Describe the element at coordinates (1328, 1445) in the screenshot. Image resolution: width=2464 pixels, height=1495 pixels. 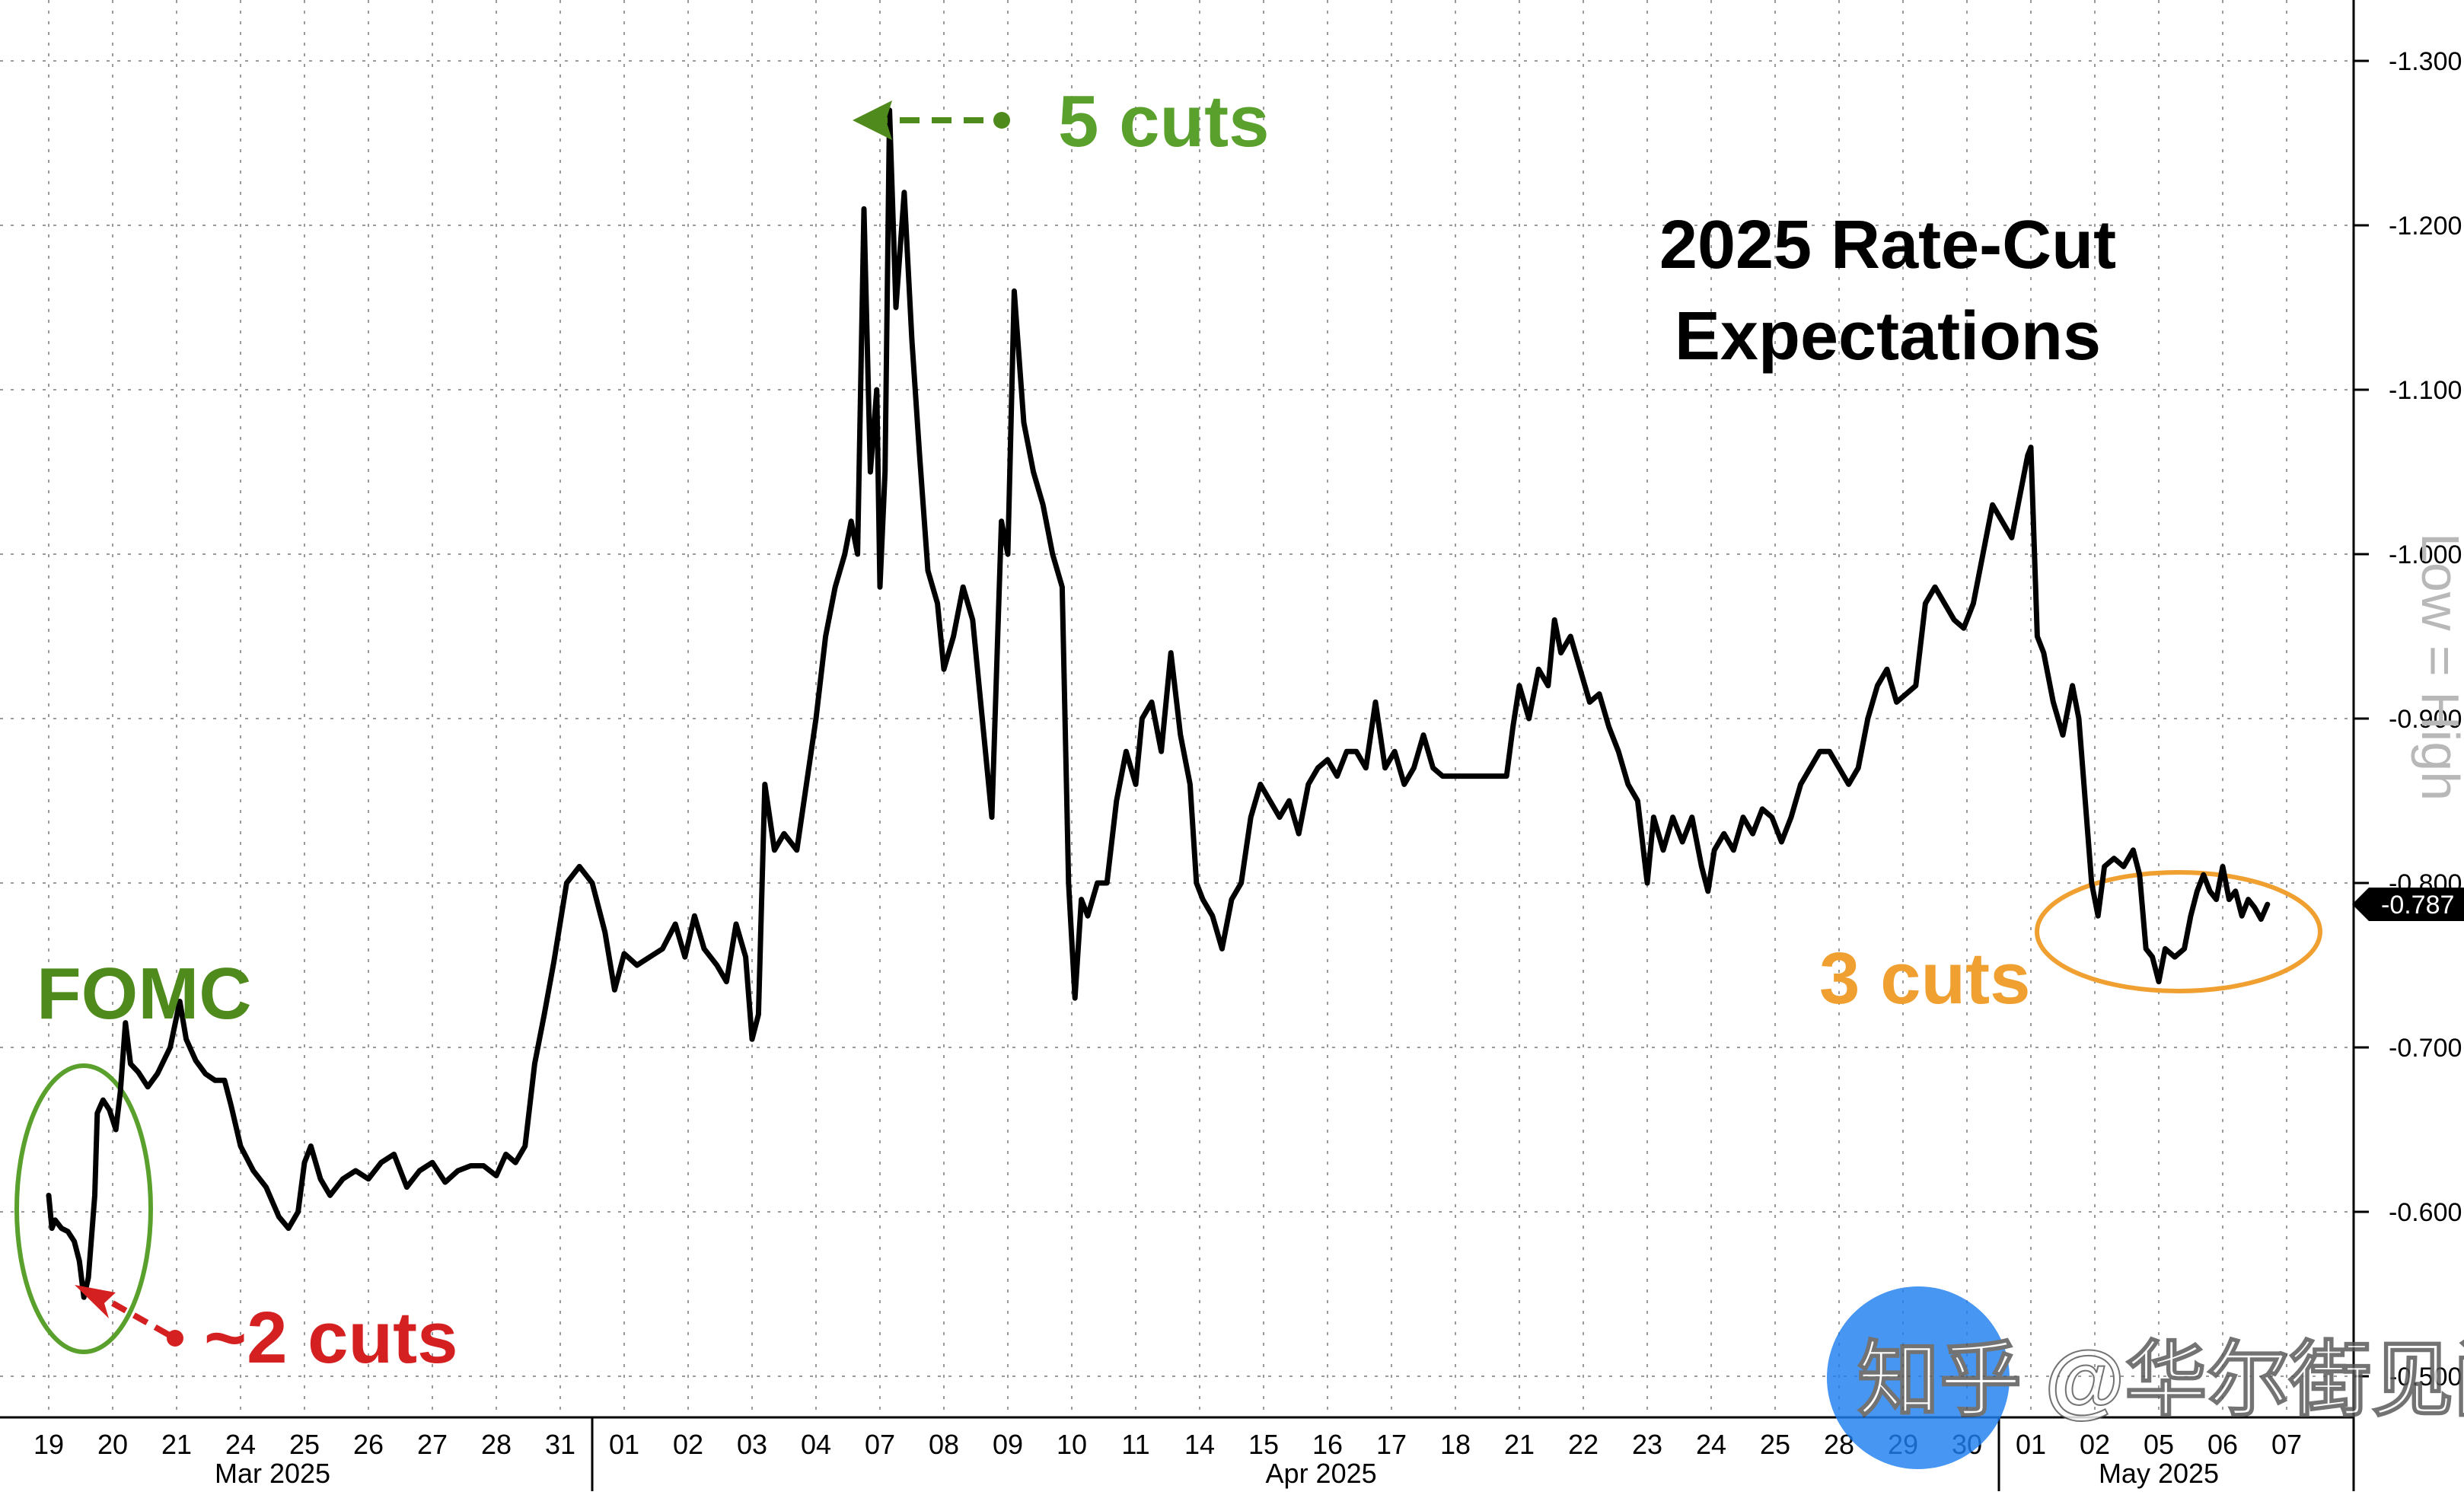
I see `x-tick-label: 16` at that location.